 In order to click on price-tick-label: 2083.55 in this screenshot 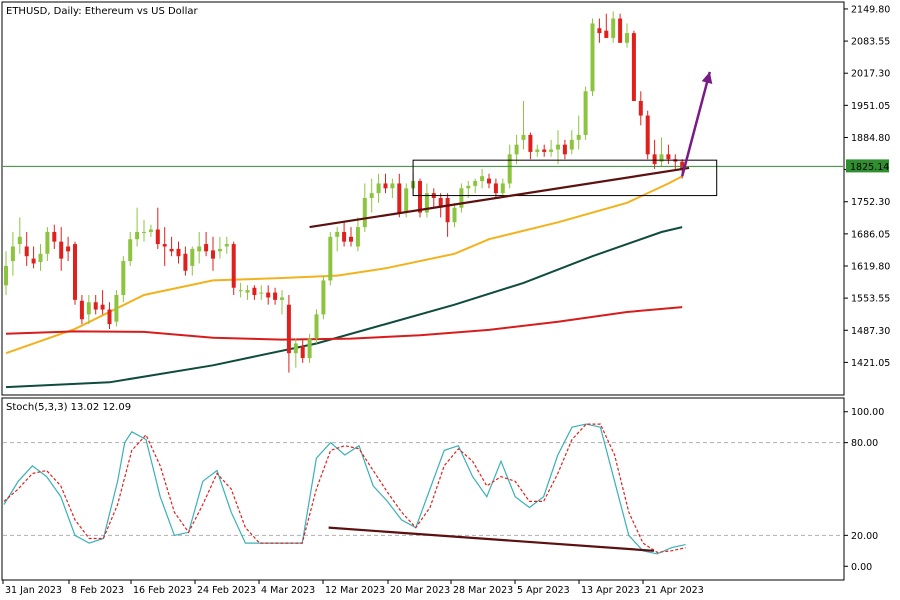, I will do `click(870, 42)`.